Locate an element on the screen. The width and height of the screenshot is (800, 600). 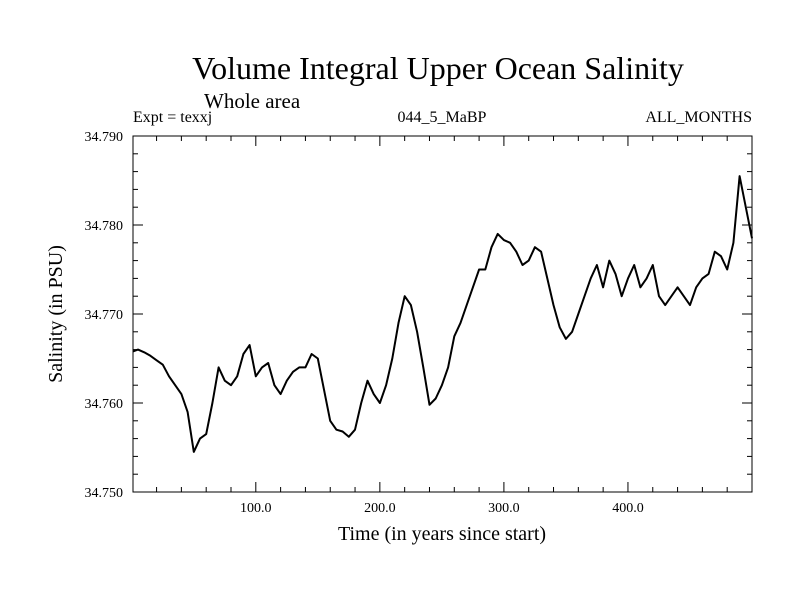
experiment-label: Expt = texxj is located at coordinates (172, 117).